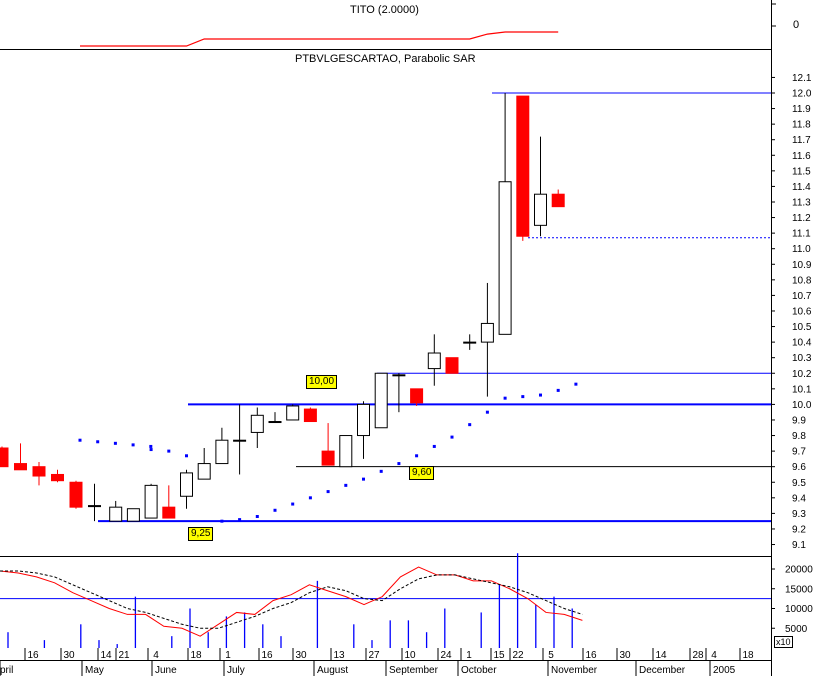 The height and width of the screenshot is (676, 818). What do you see at coordinates (698, 655) in the screenshot?
I see `time-axis-day-label: 28` at bounding box center [698, 655].